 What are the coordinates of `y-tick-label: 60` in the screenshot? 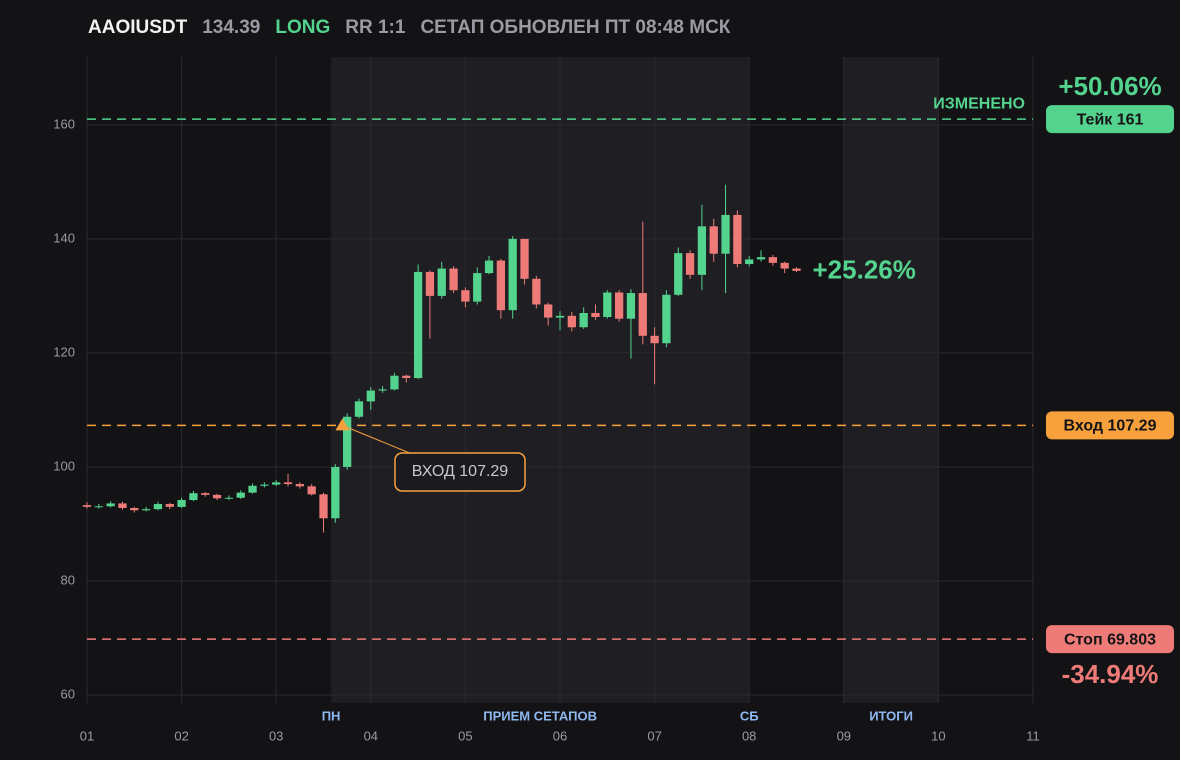 It's located at (68, 693).